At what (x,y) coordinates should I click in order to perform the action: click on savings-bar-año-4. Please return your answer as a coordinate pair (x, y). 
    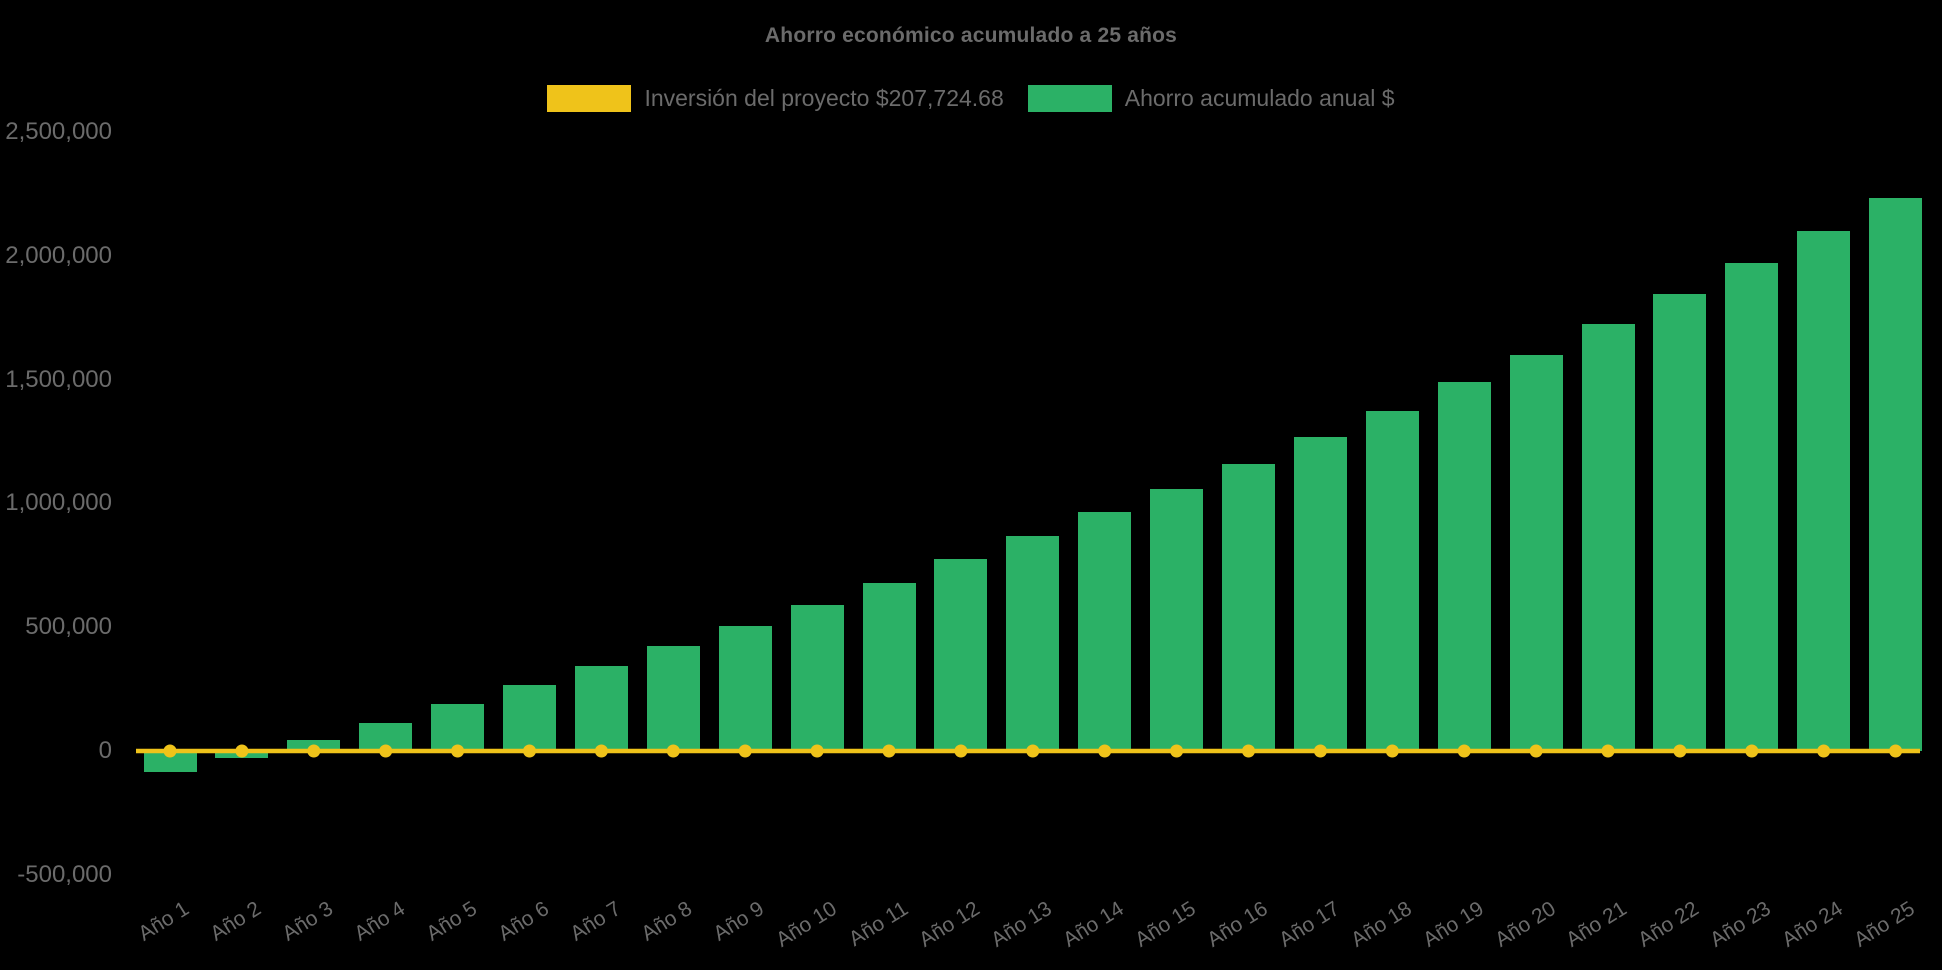
    Looking at the image, I should click on (386, 736).